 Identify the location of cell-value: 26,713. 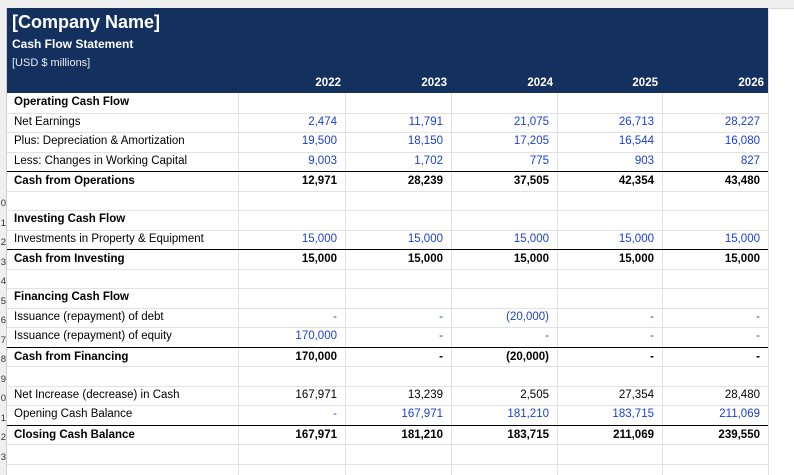
(636, 121).